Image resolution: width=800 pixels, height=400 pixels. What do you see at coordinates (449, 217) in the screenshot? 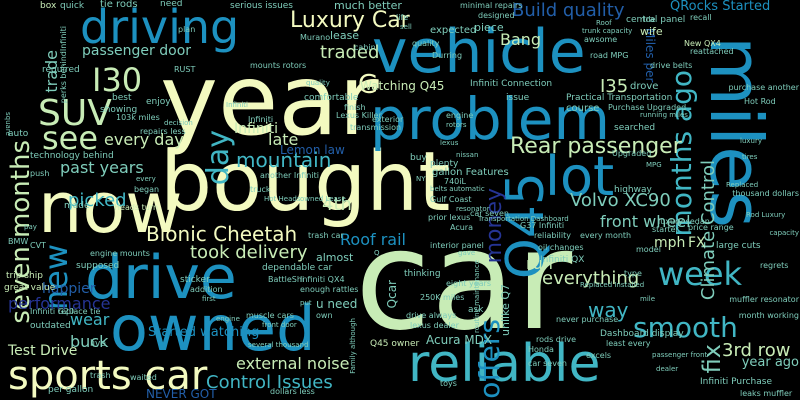
I see `word-prior-lexus: prior lexus` at bounding box center [449, 217].